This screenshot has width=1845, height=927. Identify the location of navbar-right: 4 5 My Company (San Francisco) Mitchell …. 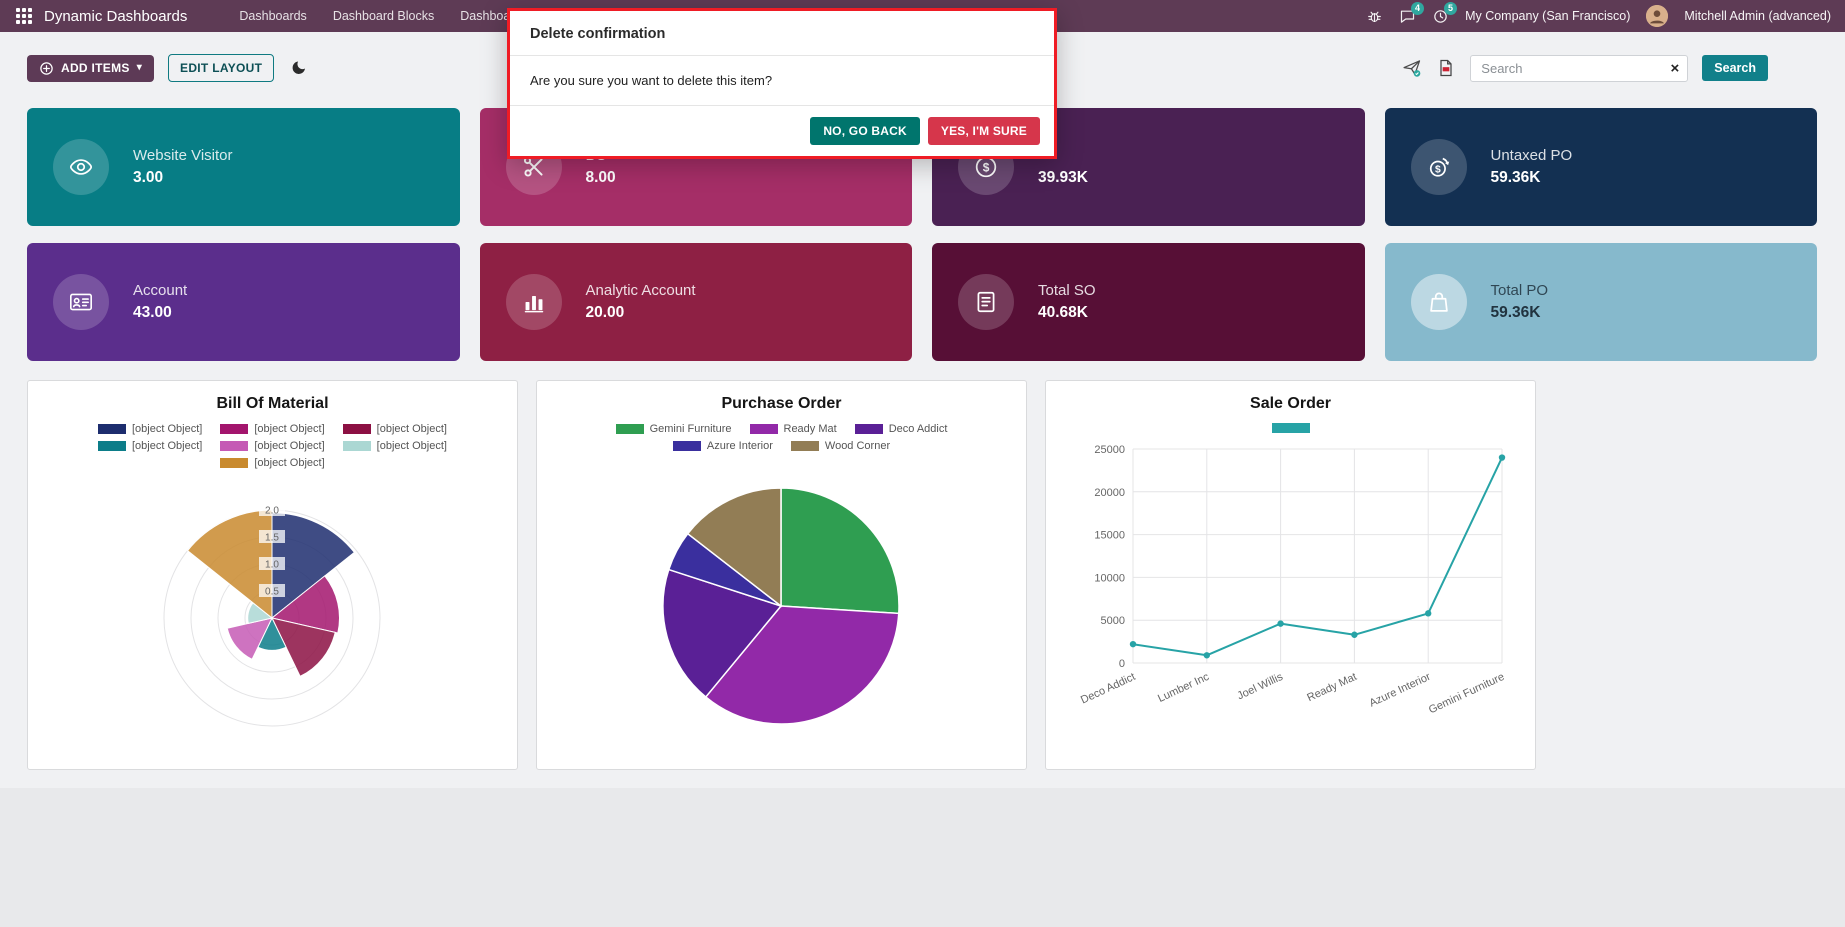
(1600, 14).